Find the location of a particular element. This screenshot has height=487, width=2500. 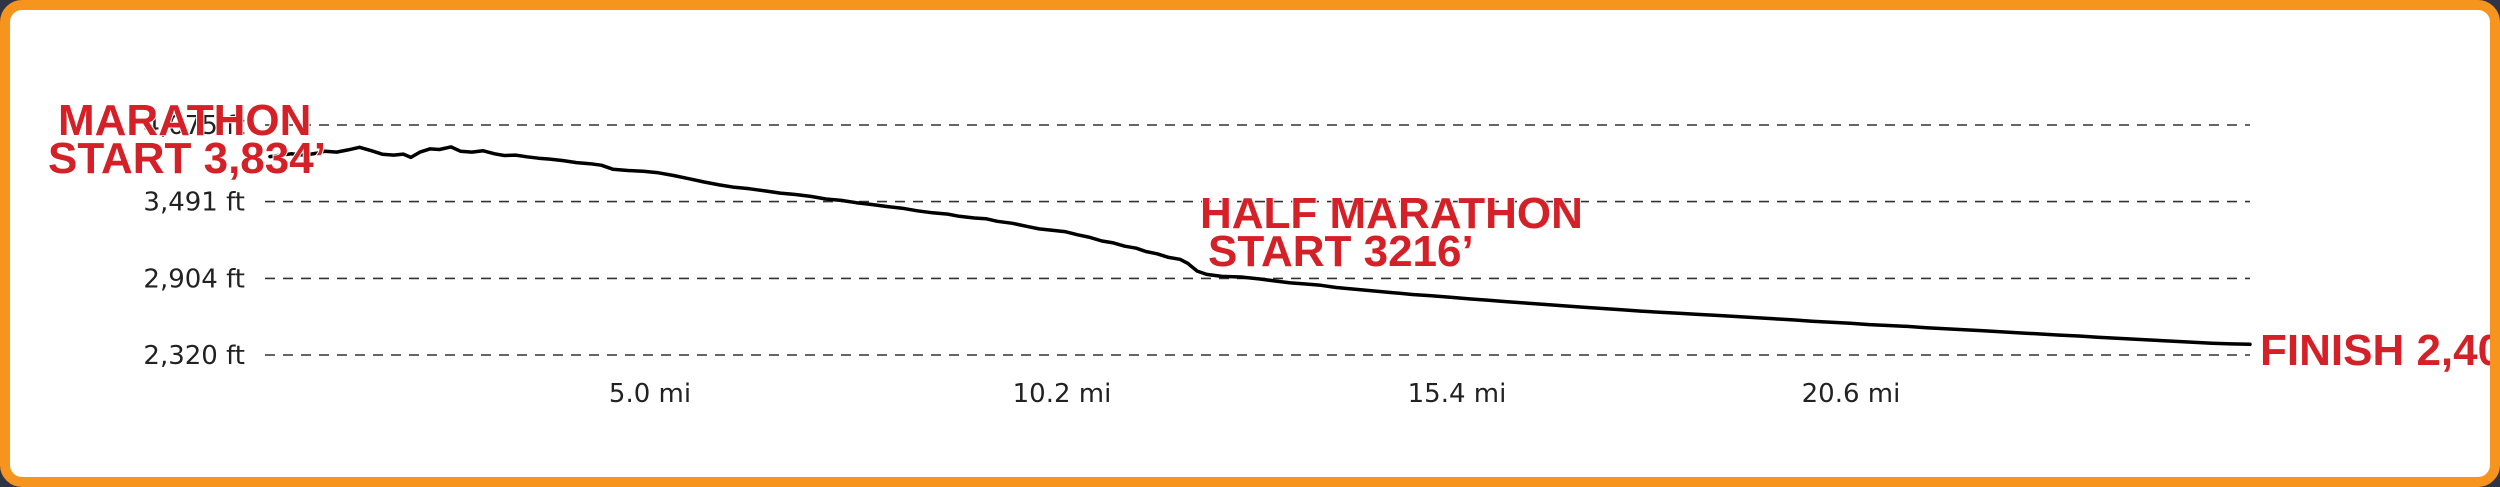

x-axis-ticks: 5.0 mi 10.2 mi 15.4 mi 20.6 mi is located at coordinates (1254, 394).